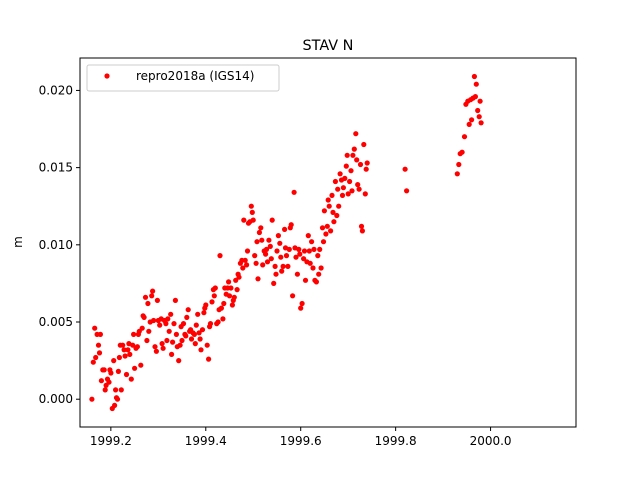  Describe the element at coordinates (301, 437) in the screenshot. I see `x-axis: 1999.2 1999.4 1999.6 1999.8 2000.0` at that location.